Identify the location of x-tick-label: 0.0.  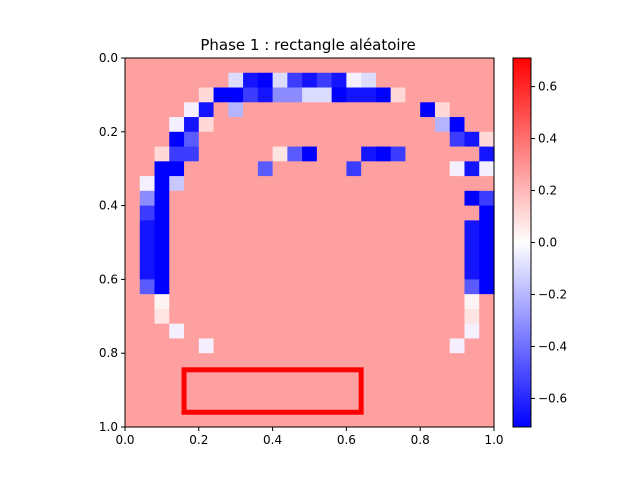
(124, 440).